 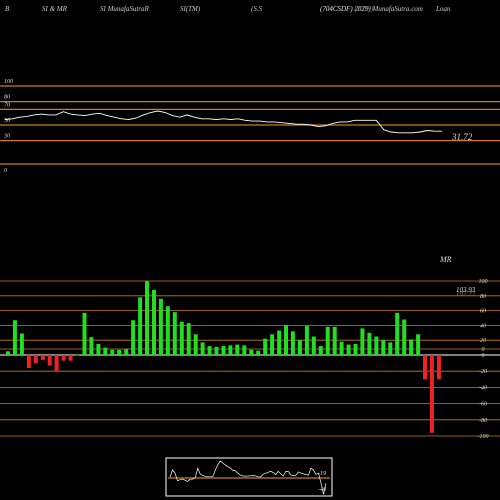 I want to click on header-col-6: (704CSDF) 2029) MunafaSutra.com, so click(x=371, y=9).